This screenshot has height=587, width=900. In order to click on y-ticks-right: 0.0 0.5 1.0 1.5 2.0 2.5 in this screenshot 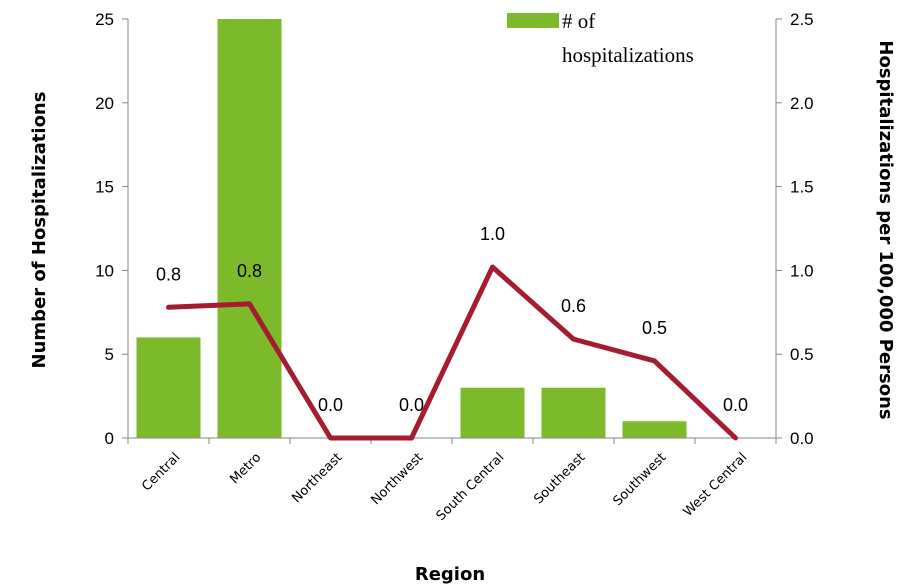, I will do `click(795, 229)`.